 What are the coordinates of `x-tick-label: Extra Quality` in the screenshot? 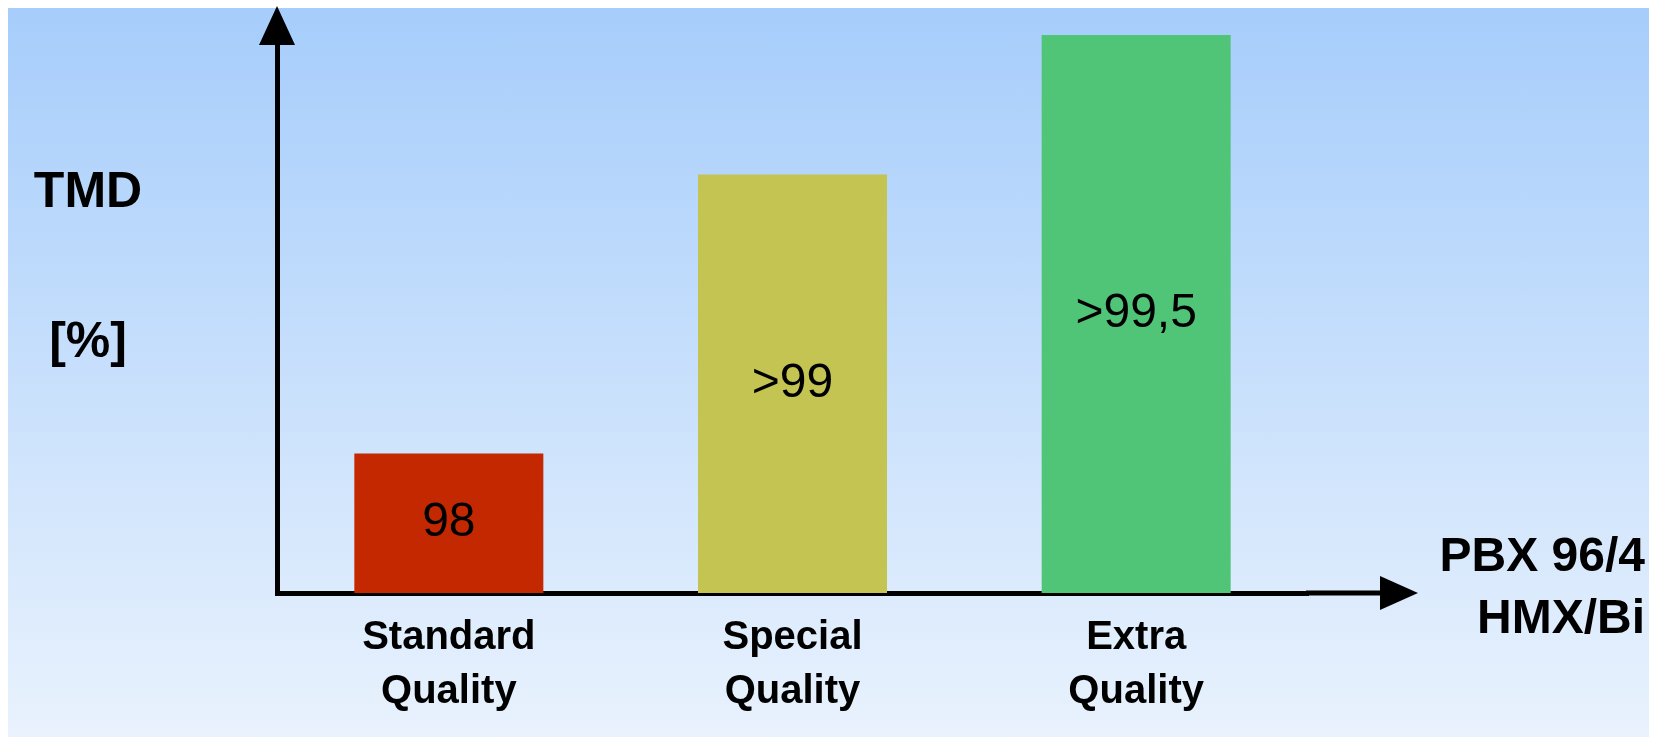 It's located at (1136, 662).